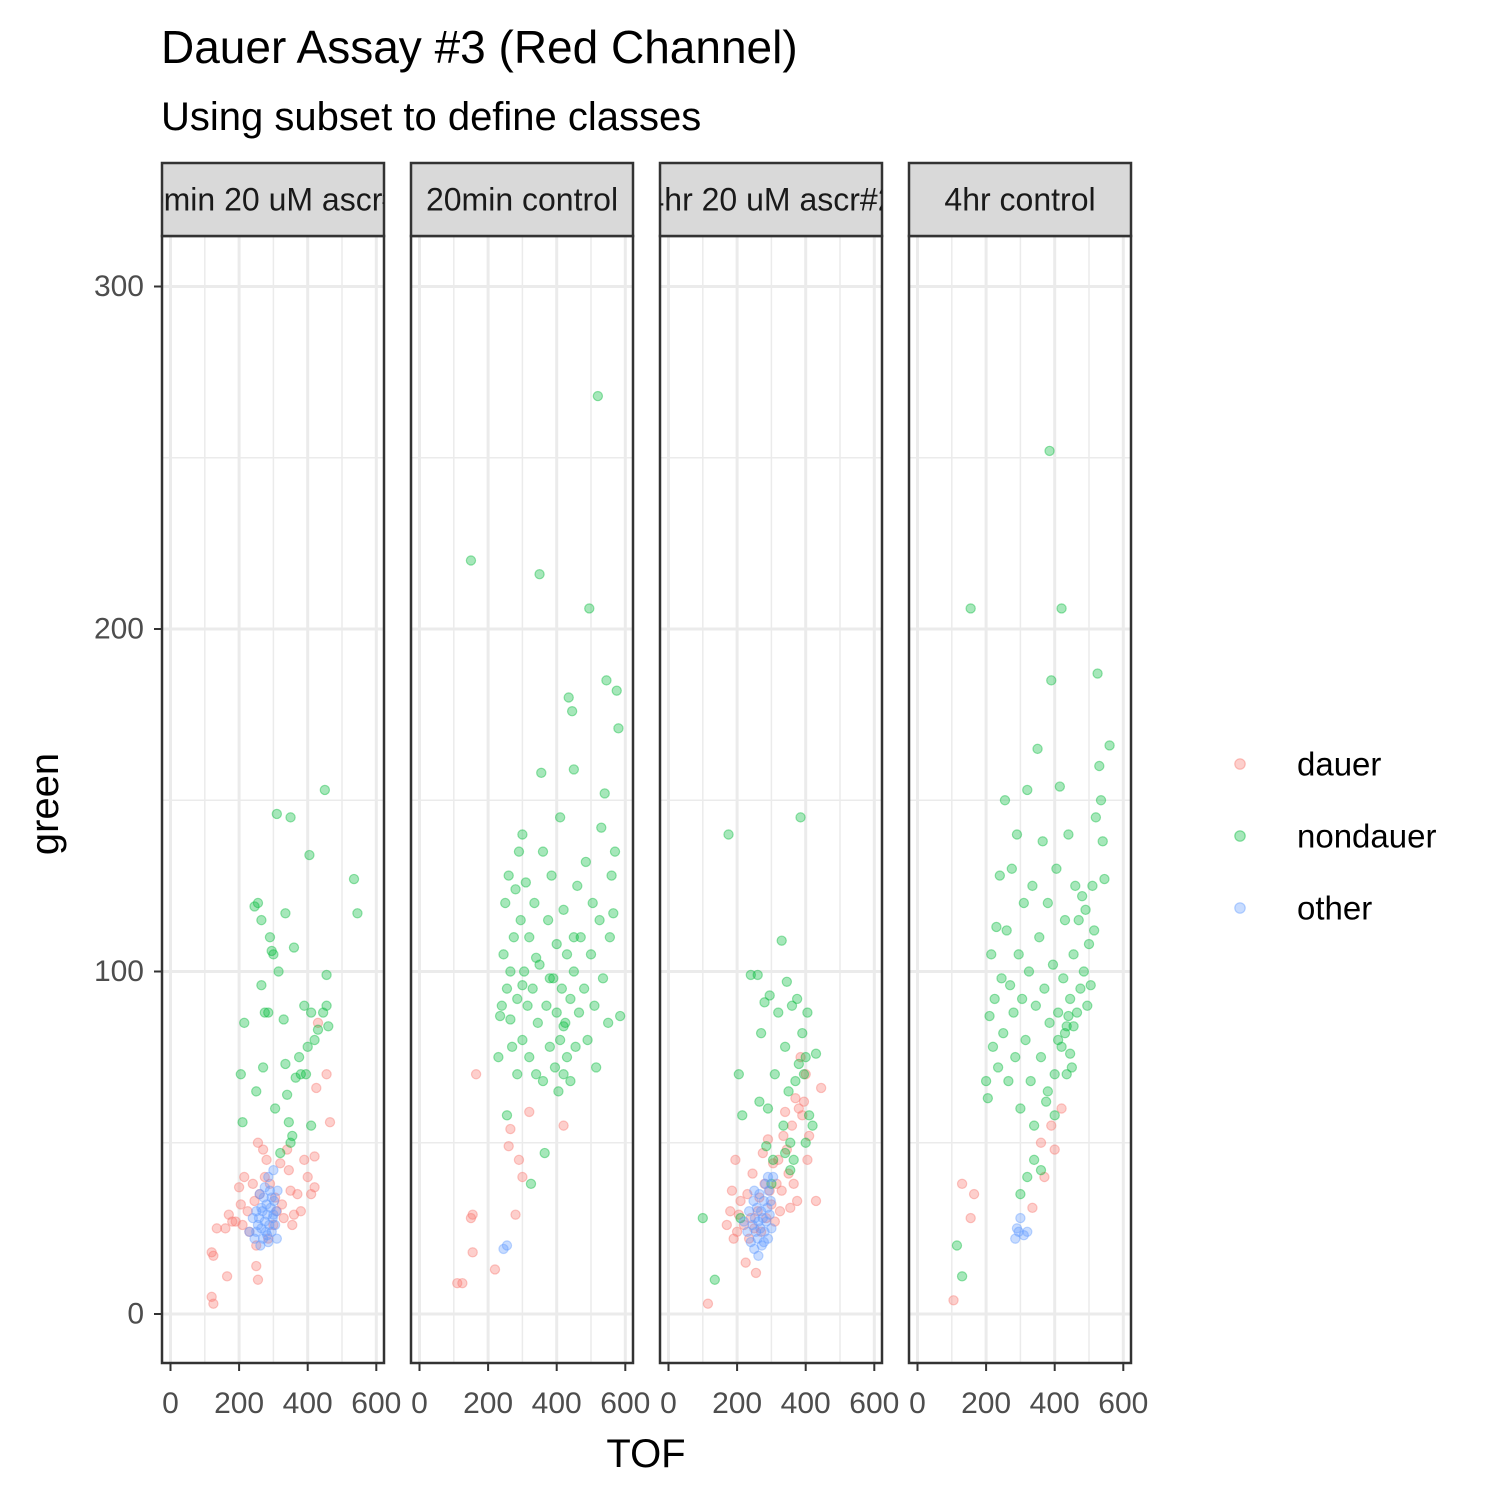  I want to click on x-tick-label: 600, so click(874, 1403).